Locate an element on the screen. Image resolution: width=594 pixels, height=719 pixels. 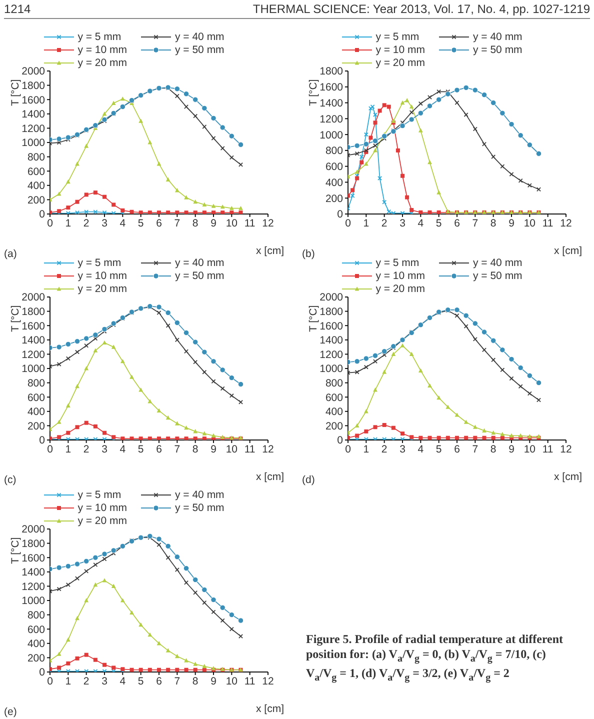
text: Figure 5. Profile of radial temperature at different position for: (a) V$_{a}$/V$_{g}$ = 0, (b) V$_{a}$/V$_{g}$ = 7/10, (c) V$_{a}$/V$_{g}$ = 1, (d) V$_{a}$/V$_{g}$ = 3/2, (e) V$_{a}$/V$_{g}$ = 2 is located at coordinates (435, 658).